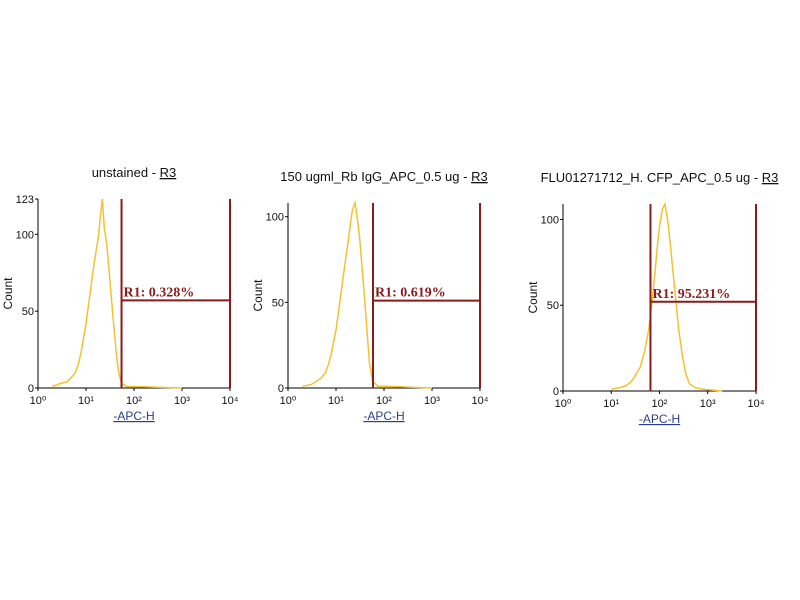 Image resolution: width=800 pixels, height=600 pixels. Describe the element at coordinates (410, 293) in the screenshot. I see `gate-label: R1: 0.619%` at that location.